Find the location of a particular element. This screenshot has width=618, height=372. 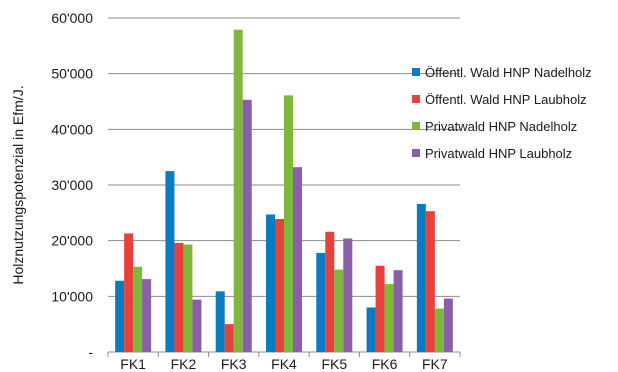

y-tick-label: 30'000 is located at coordinates (72, 185).